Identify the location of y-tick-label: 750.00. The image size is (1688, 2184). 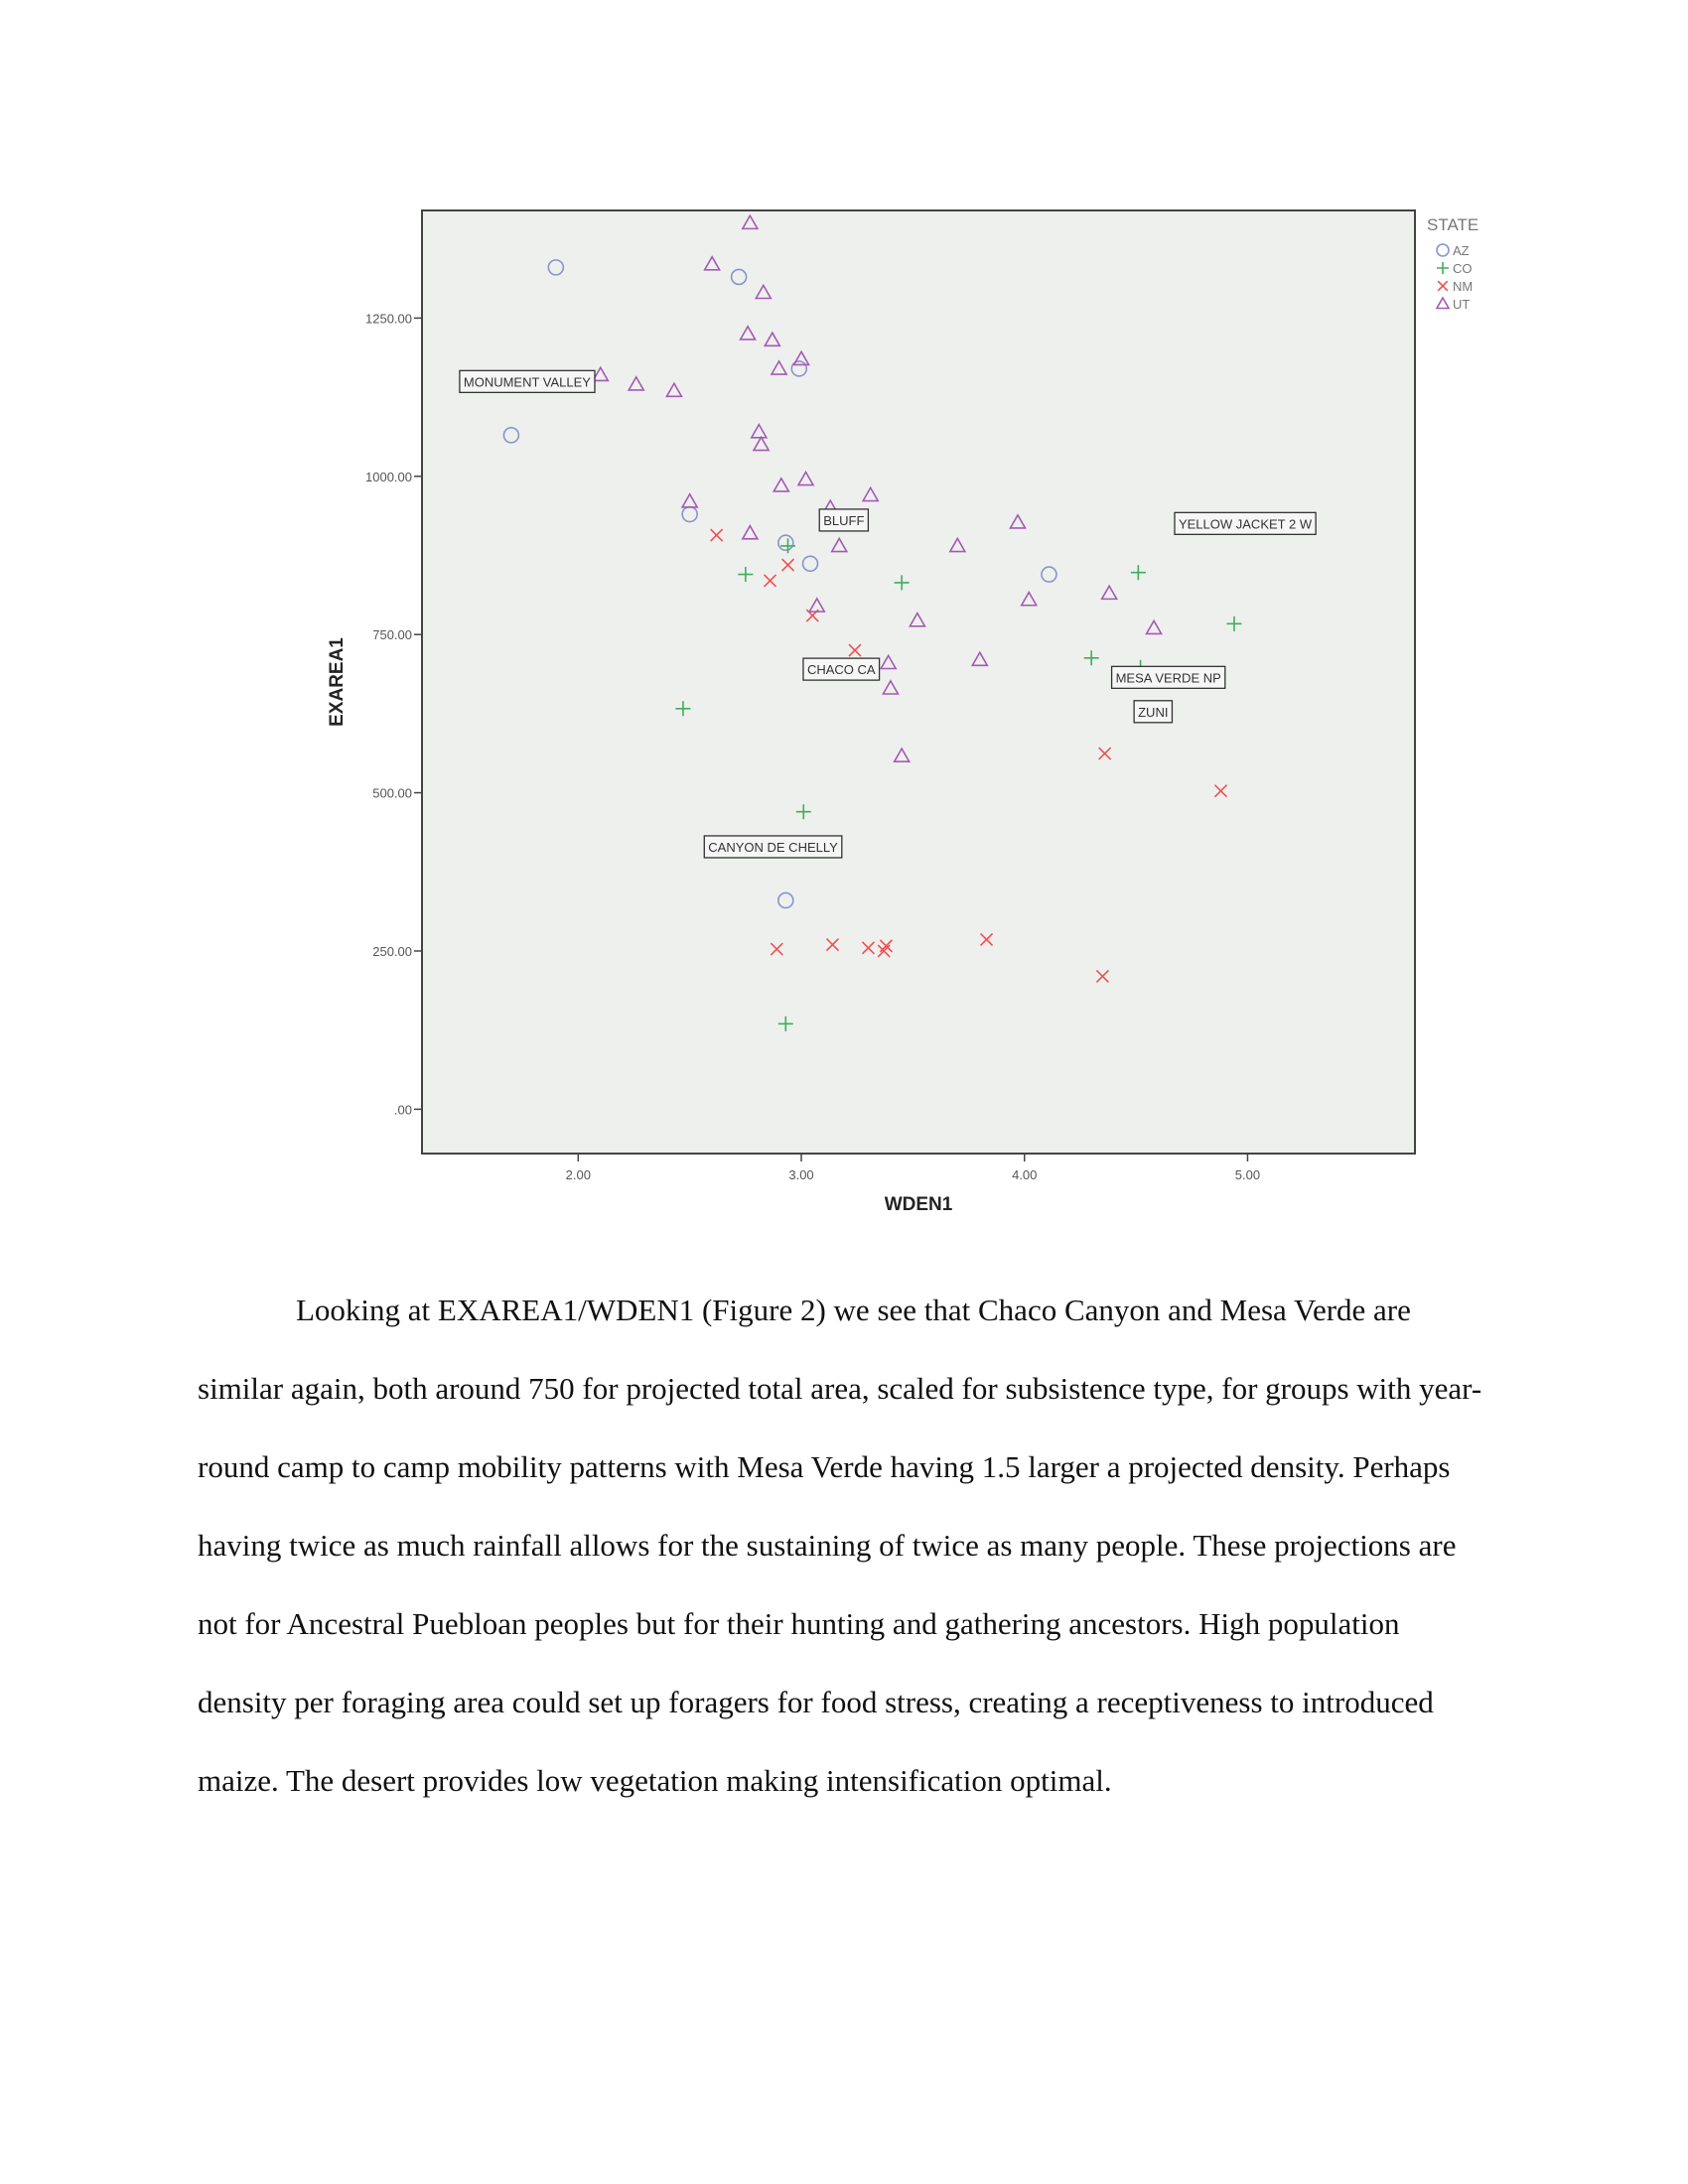
(392, 634).